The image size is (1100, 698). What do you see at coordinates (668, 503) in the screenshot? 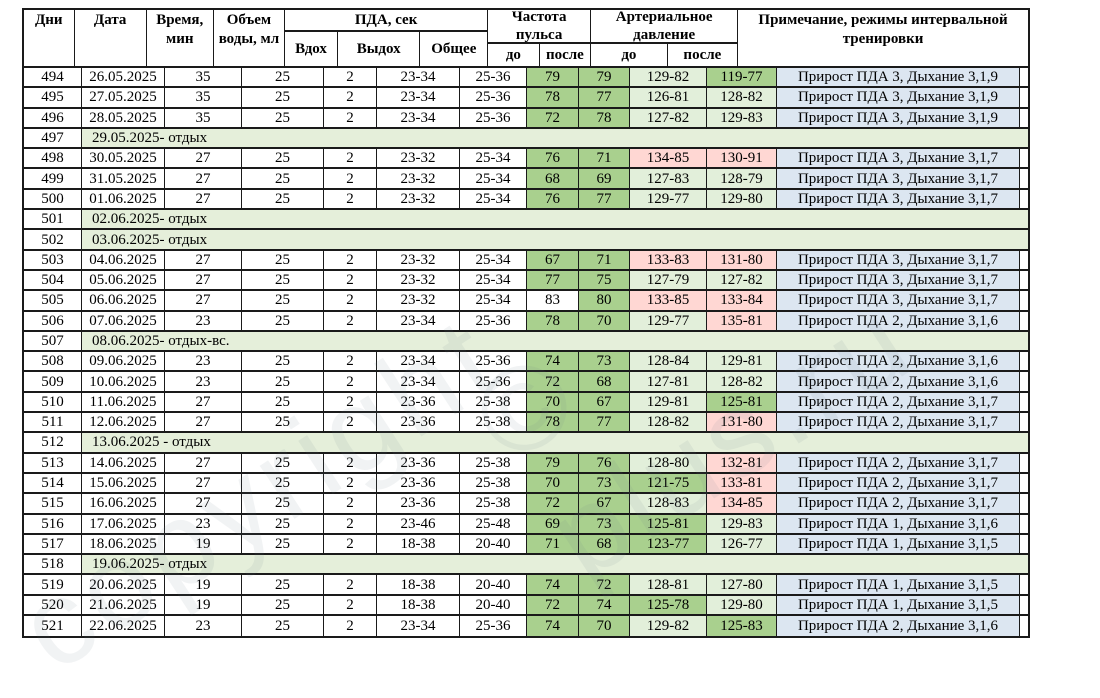
I see `cell-bp-before: 128-83` at bounding box center [668, 503].